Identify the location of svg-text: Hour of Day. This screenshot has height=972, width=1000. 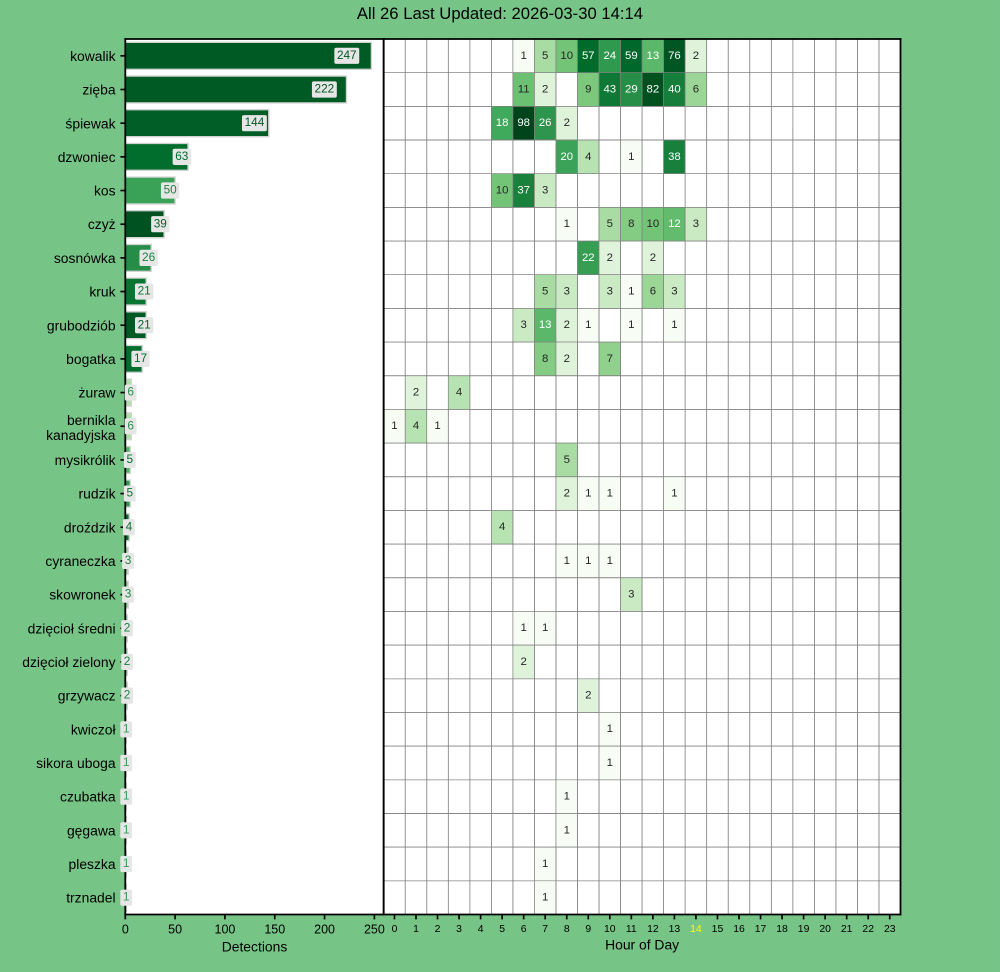
(642, 945).